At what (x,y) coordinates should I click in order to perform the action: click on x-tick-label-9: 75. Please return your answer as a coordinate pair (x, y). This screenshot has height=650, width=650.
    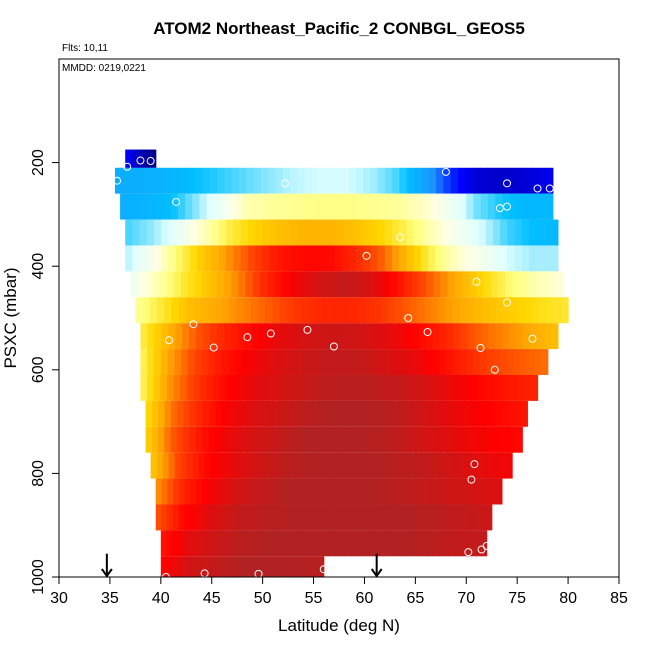
    Looking at the image, I should click on (517, 598).